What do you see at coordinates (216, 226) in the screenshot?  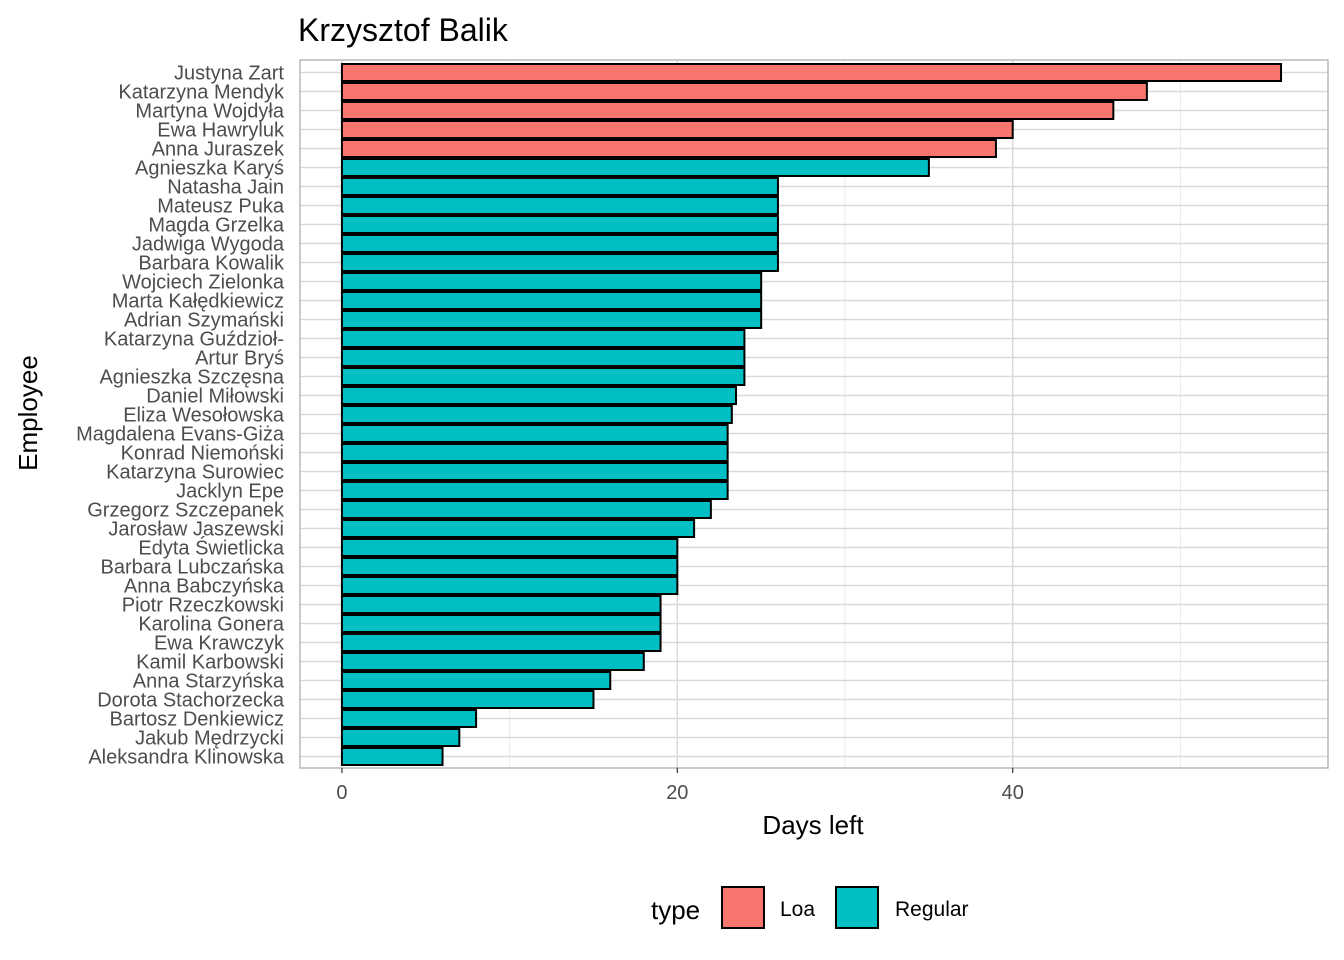 I see `y-tick-label: Magda Grzelka` at bounding box center [216, 226].